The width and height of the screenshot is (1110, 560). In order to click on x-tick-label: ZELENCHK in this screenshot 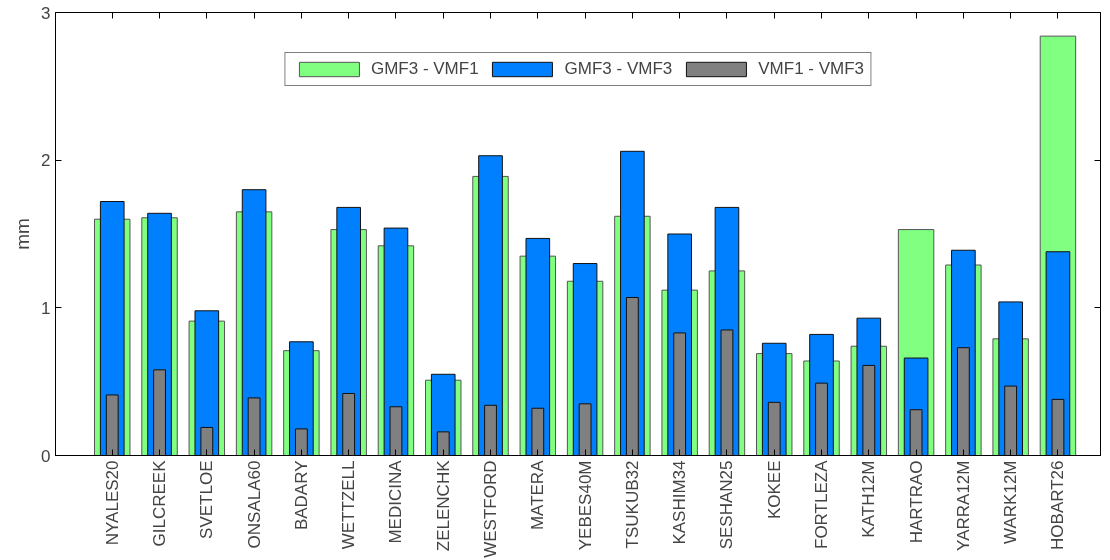, I will do `click(443, 505)`.